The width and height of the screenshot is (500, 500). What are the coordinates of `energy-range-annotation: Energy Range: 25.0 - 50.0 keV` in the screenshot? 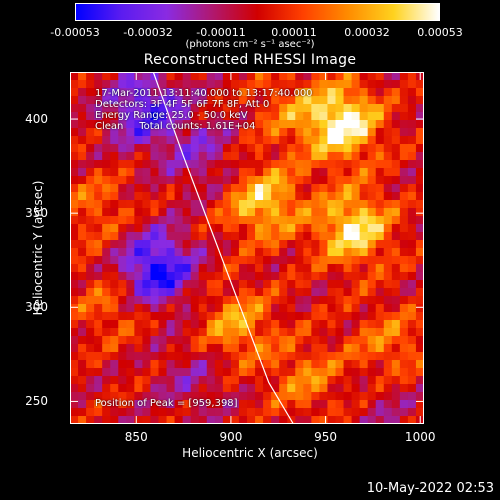 It's located at (171, 115).